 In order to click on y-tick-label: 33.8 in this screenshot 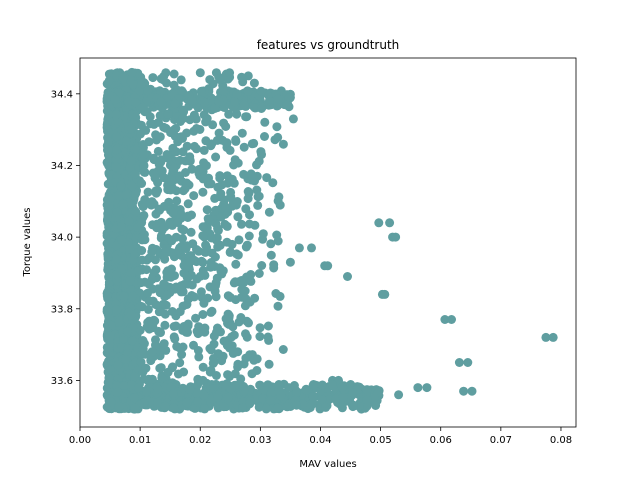, I will do `click(62, 309)`.